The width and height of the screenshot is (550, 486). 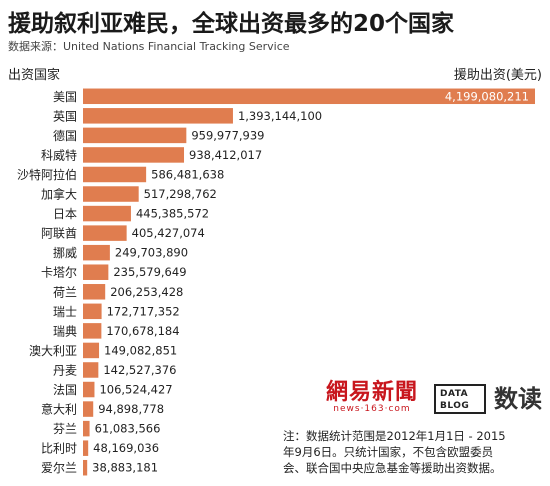 What do you see at coordinates (172, 214) in the screenshot?
I see `value-label: 445,385,572` at bounding box center [172, 214].